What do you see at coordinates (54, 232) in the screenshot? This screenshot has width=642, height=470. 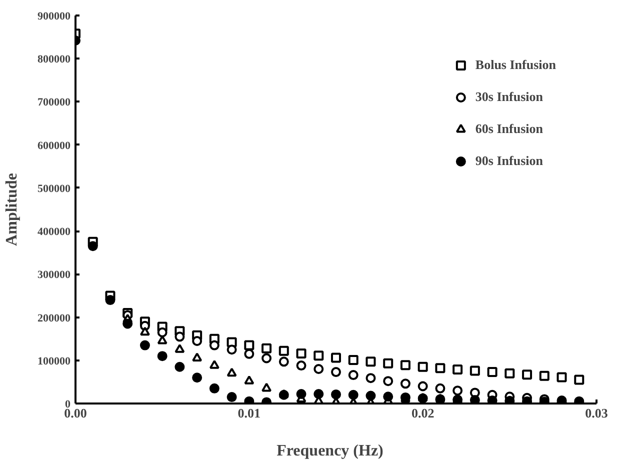 I see `y-tick-label: 400000` at bounding box center [54, 232].